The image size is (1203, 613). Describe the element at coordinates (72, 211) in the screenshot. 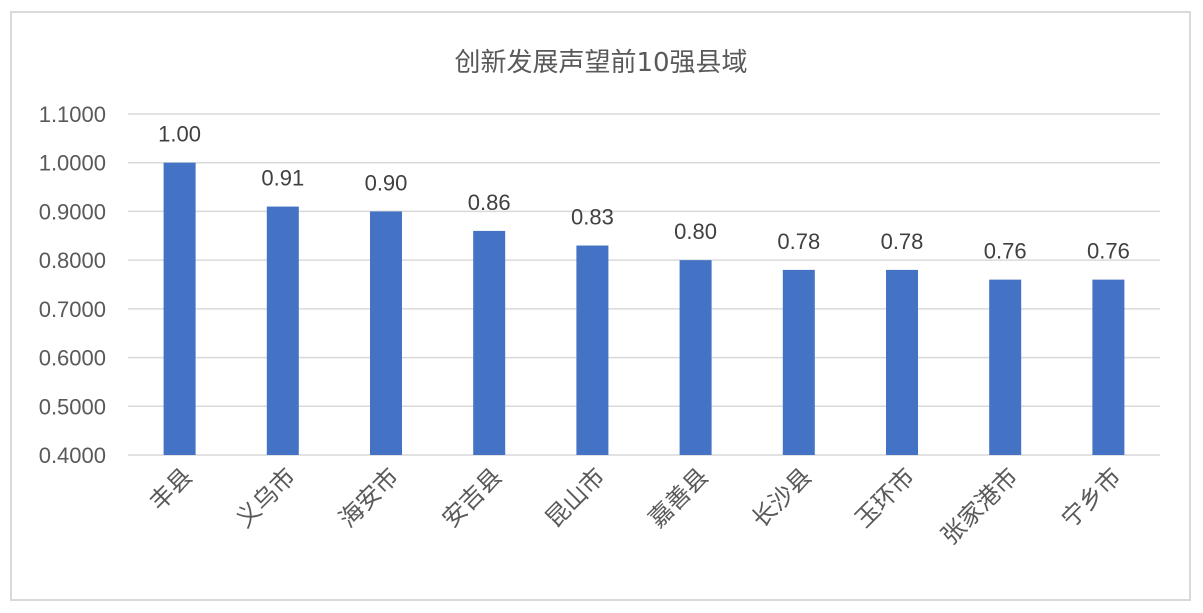

I see `y-tick-label: 0.9000` at that location.